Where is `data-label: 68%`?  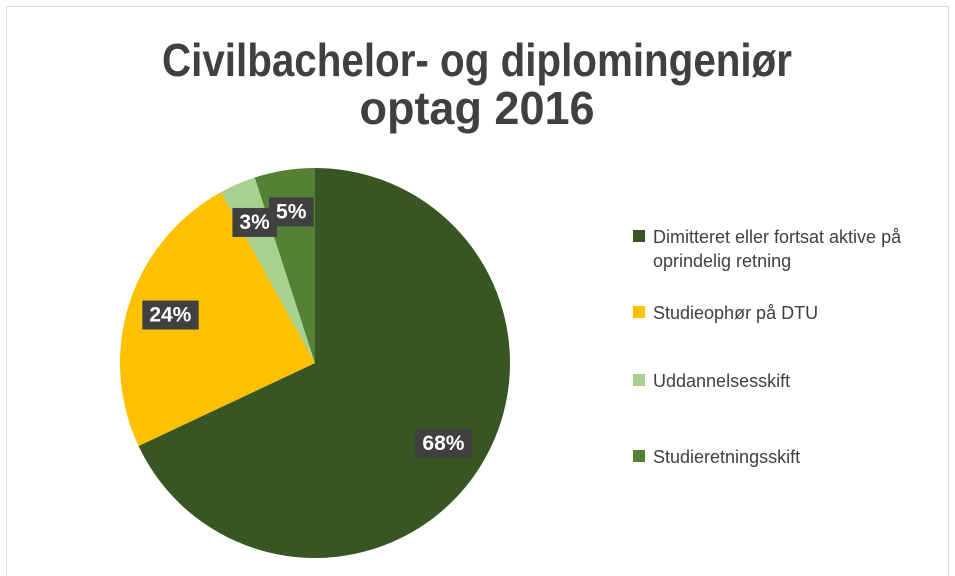
data-label: 68% is located at coordinates (443, 443).